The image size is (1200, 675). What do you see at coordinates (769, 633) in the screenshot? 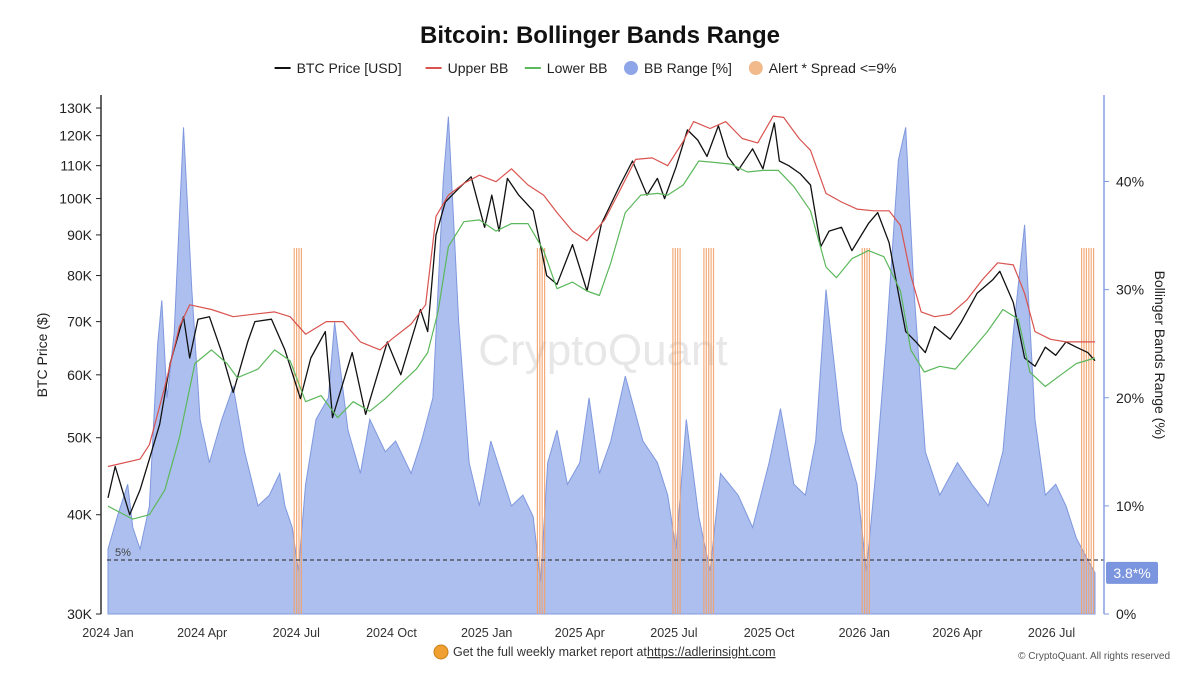
I see `x-tick-label: 2025 Oct` at bounding box center [769, 633].